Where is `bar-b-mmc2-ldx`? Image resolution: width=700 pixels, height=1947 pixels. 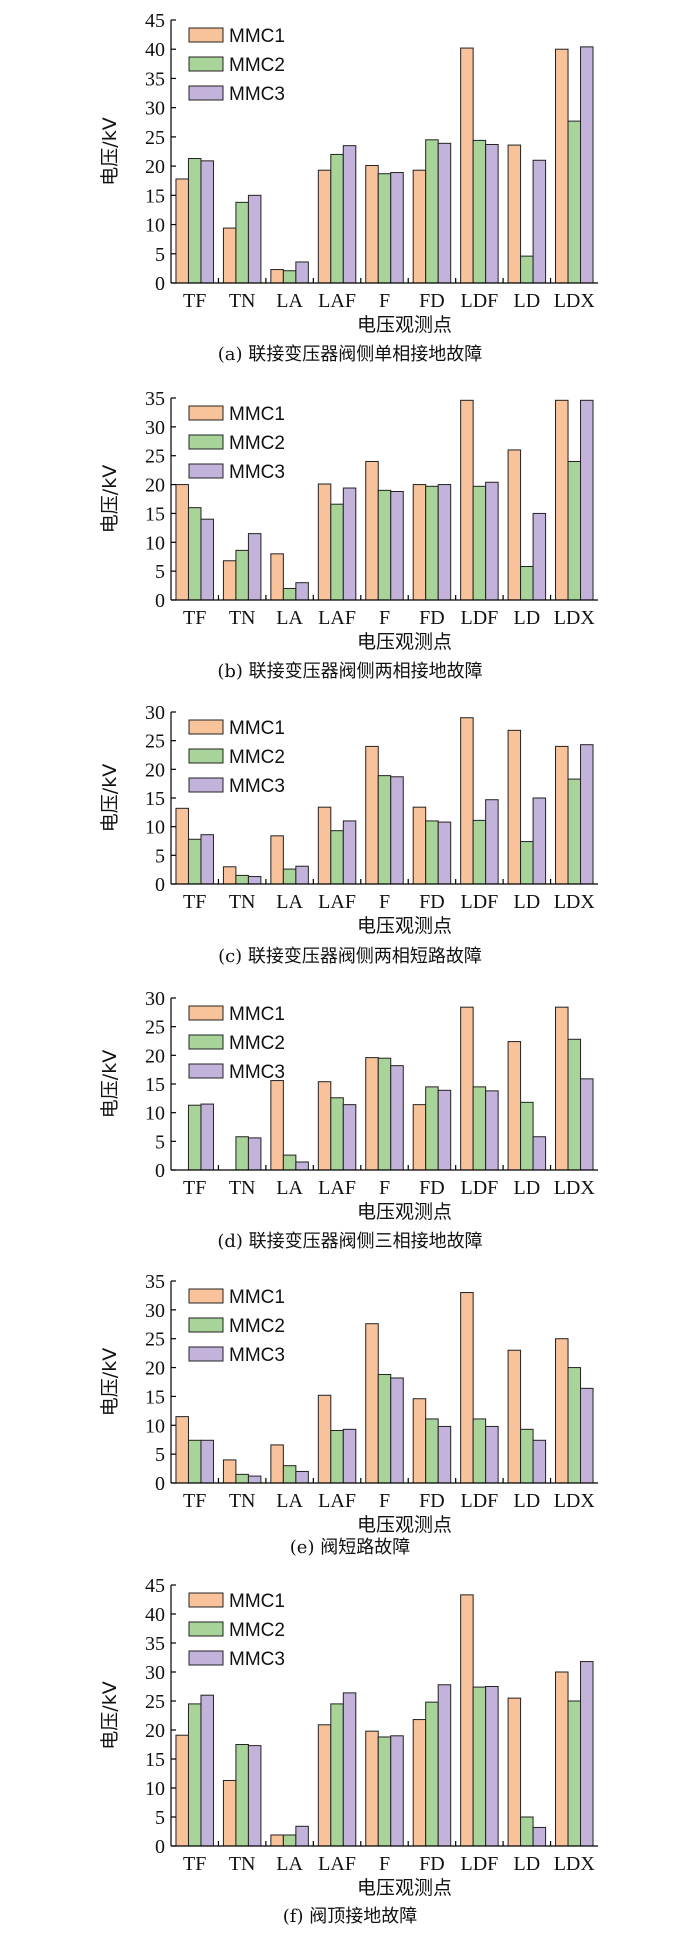 bar-b-mmc2-ldx is located at coordinates (574, 530).